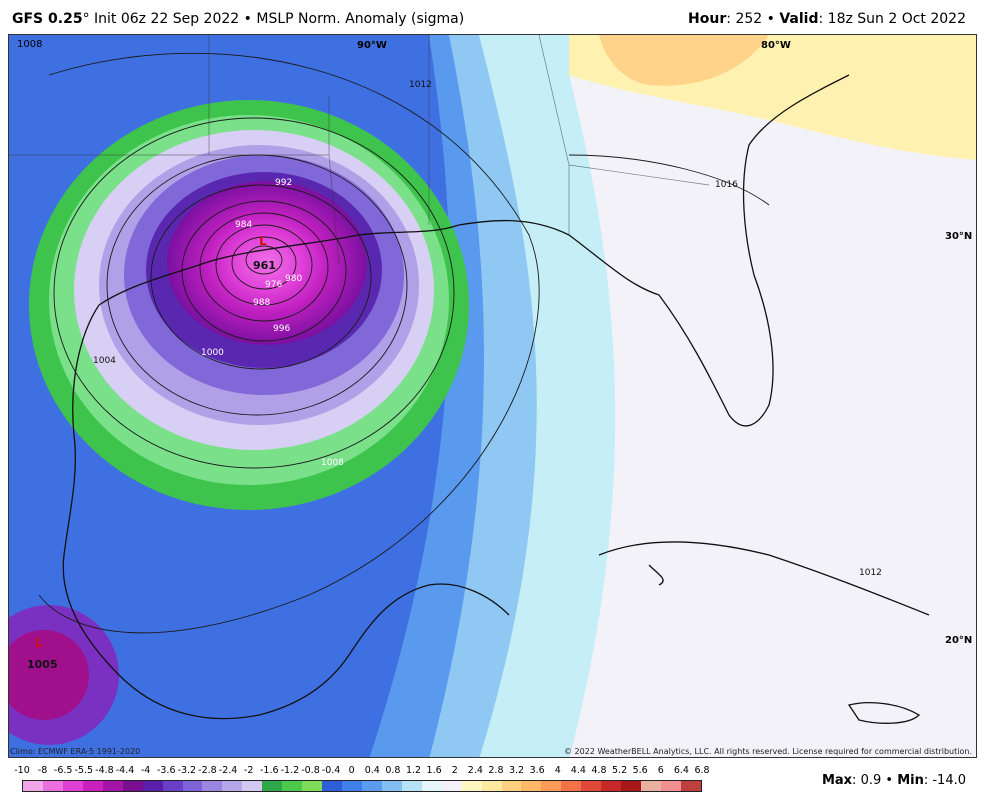 The height and width of the screenshot is (808, 984). Describe the element at coordinates (207, 770) in the screenshot. I see `colorbar-tick-label: -2.8` at that location.